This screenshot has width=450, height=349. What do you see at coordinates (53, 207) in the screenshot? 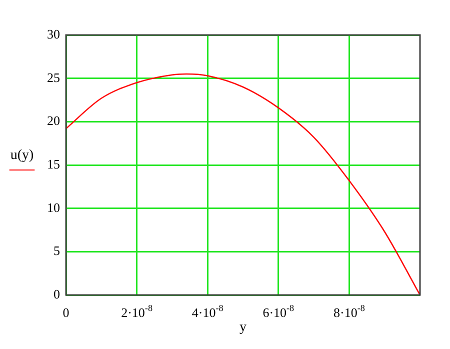
I see `y-tick-label: 10` at bounding box center [53, 207].